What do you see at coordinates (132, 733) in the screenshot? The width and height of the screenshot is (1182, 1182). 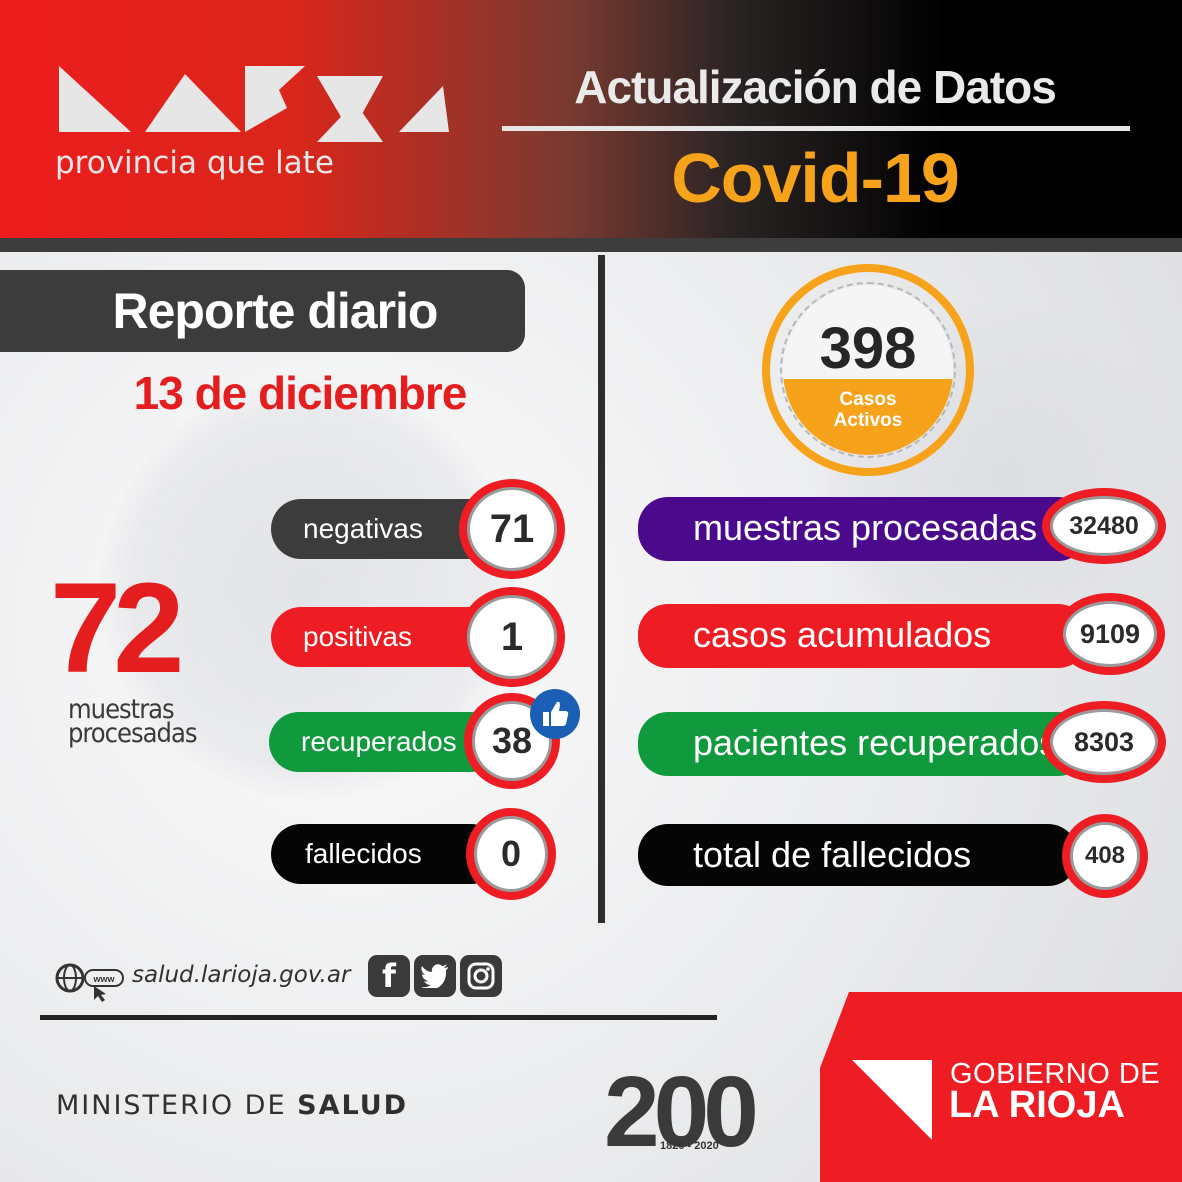 I see `daily-samples-label-line2: procesadas` at bounding box center [132, 733].